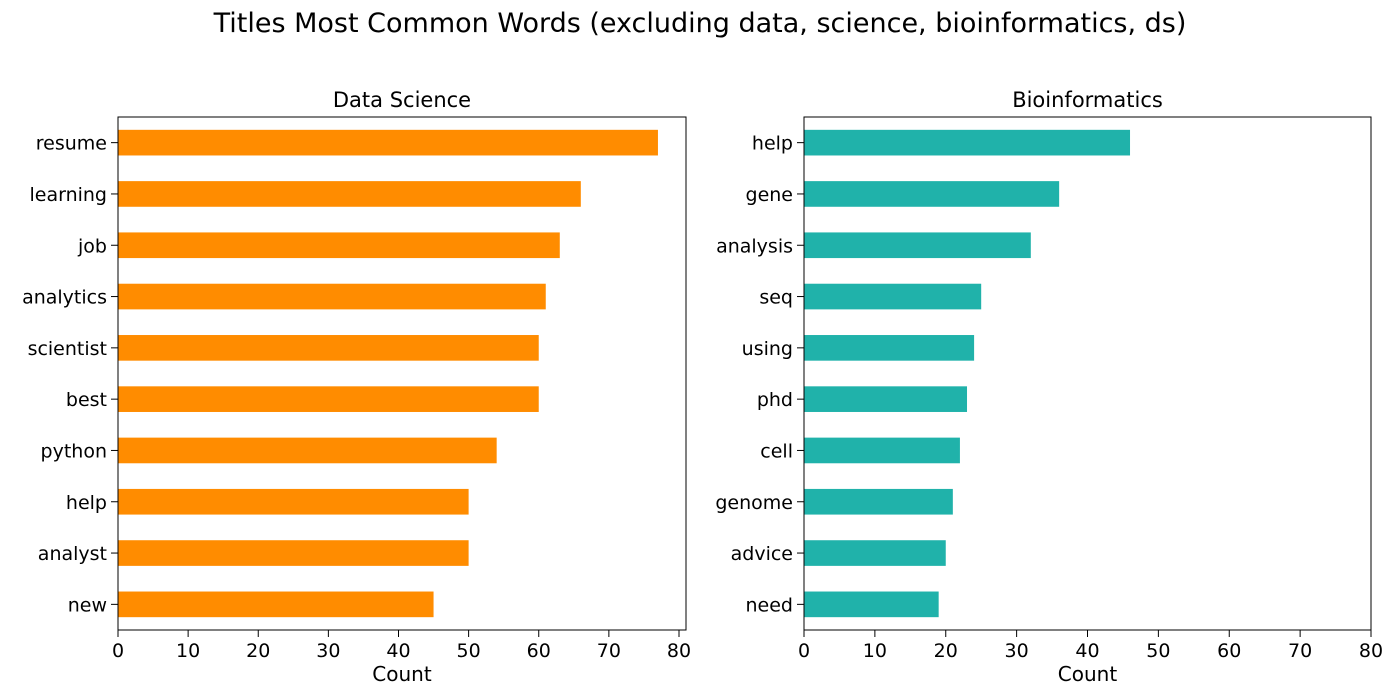  I want to click on bar-analysis, so click(917, 245).